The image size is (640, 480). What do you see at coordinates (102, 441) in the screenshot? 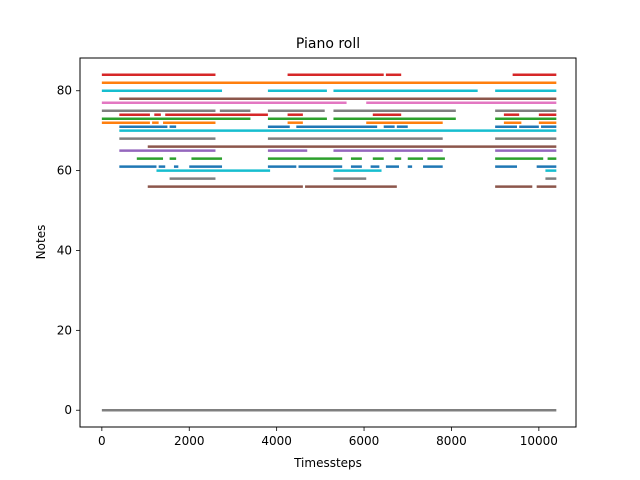
I see `x-tick-label: 0` at bounding box center [102, 441].